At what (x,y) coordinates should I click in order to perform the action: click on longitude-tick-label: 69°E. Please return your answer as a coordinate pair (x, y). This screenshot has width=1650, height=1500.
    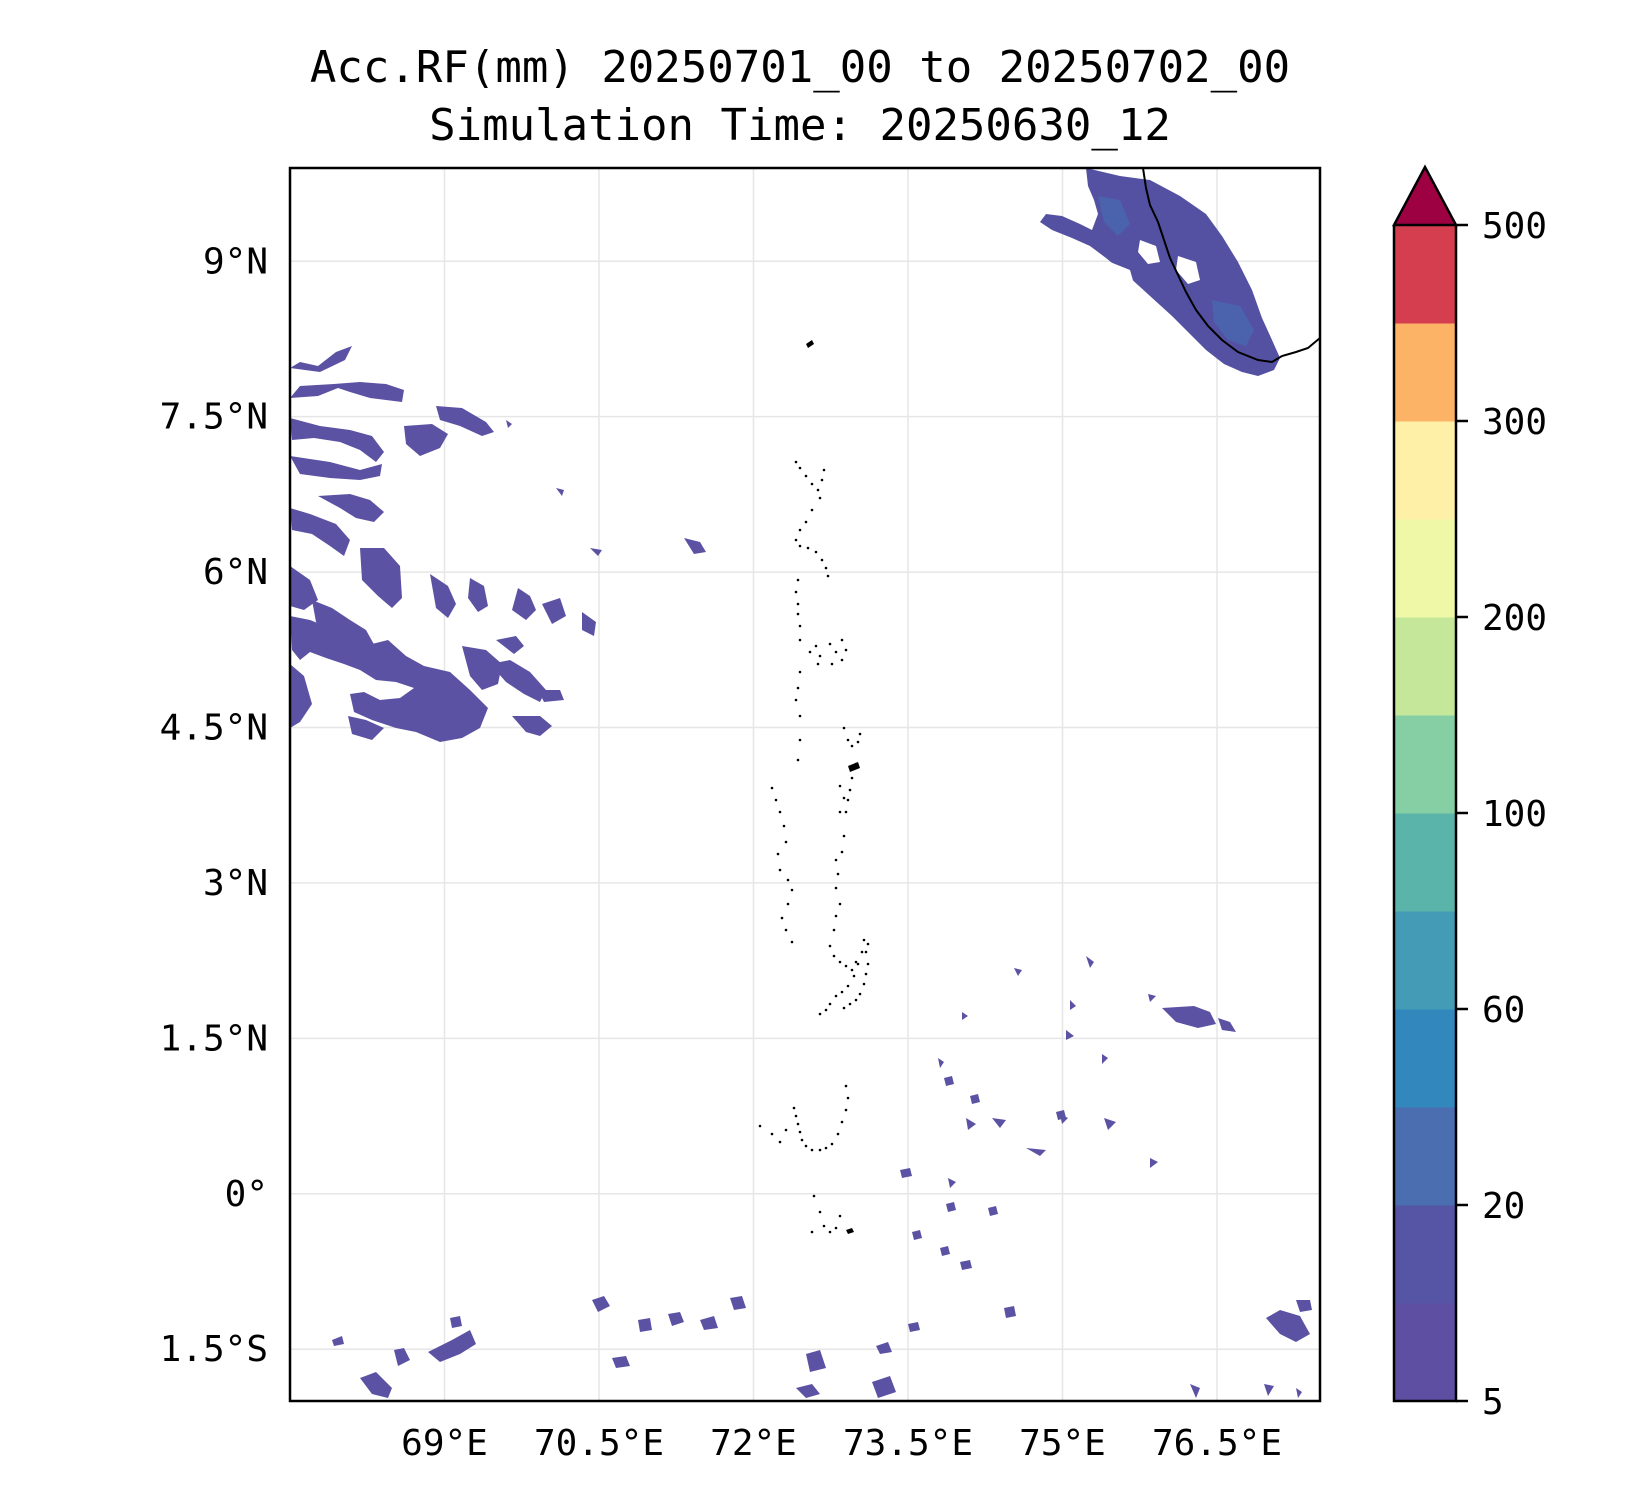
    Looking at the image, I should click on (444, 1443).